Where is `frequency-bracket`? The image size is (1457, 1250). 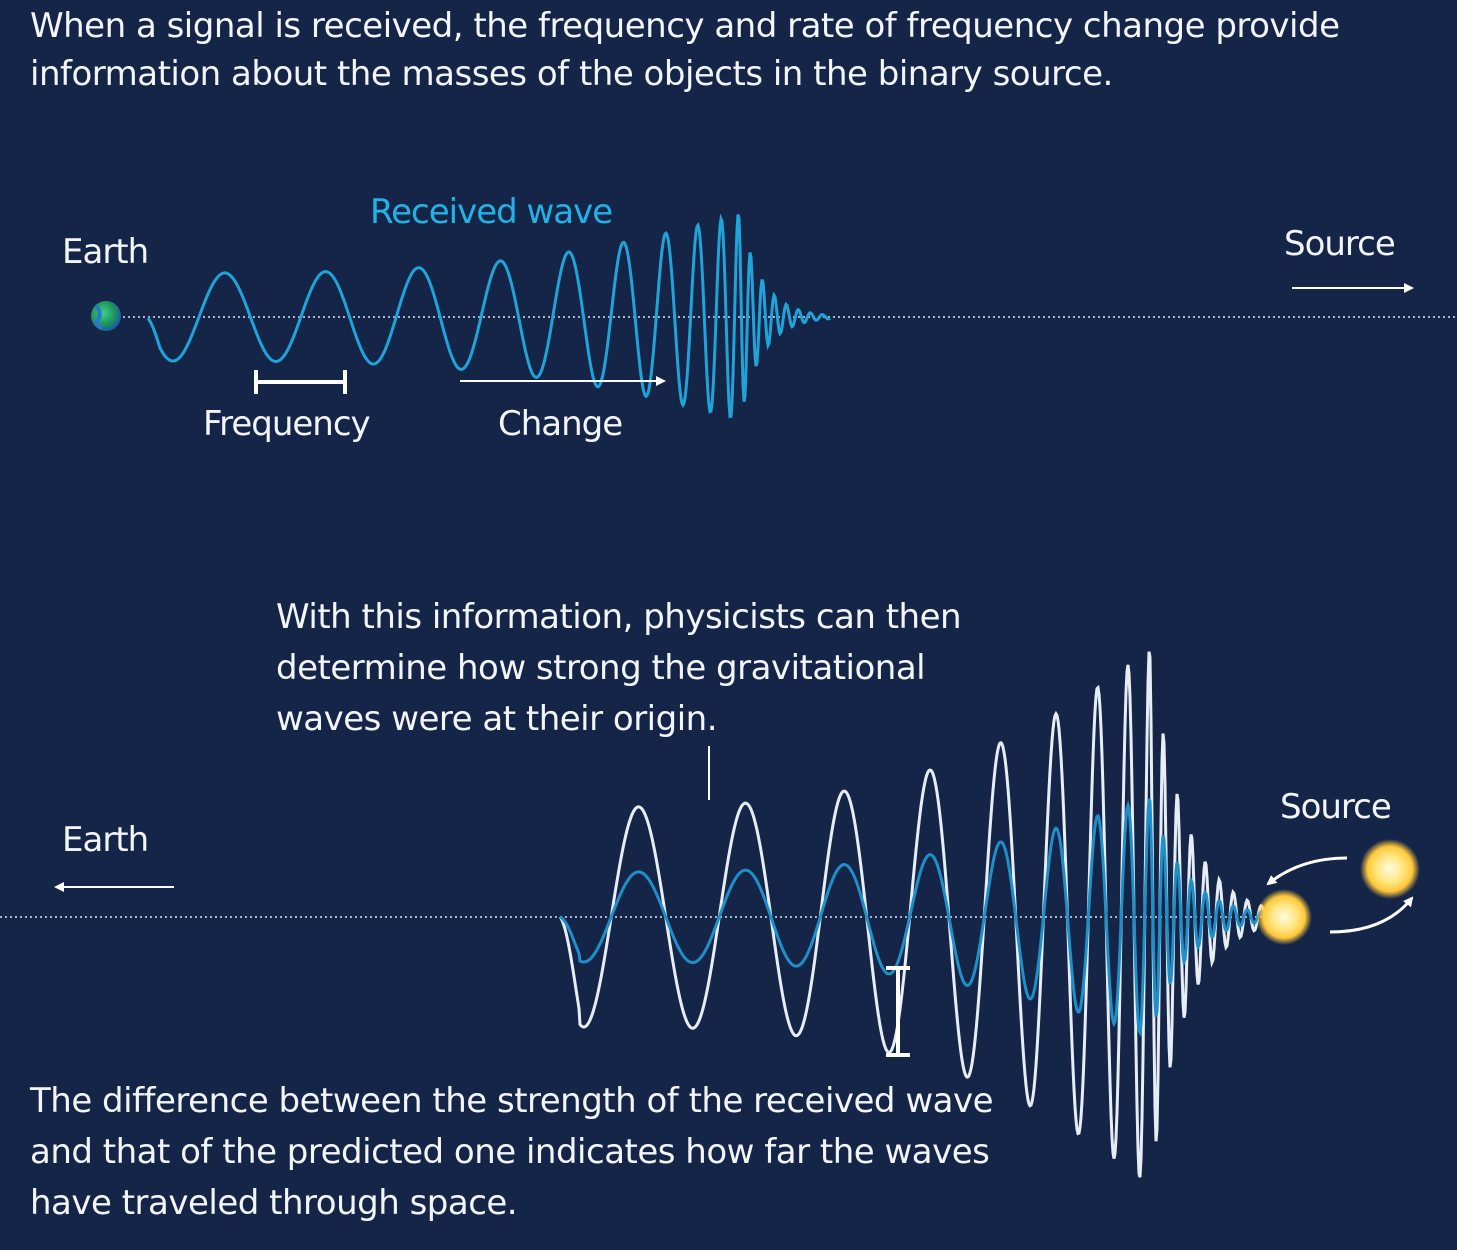
frequency-bracket is located at coordinates (300, 382).